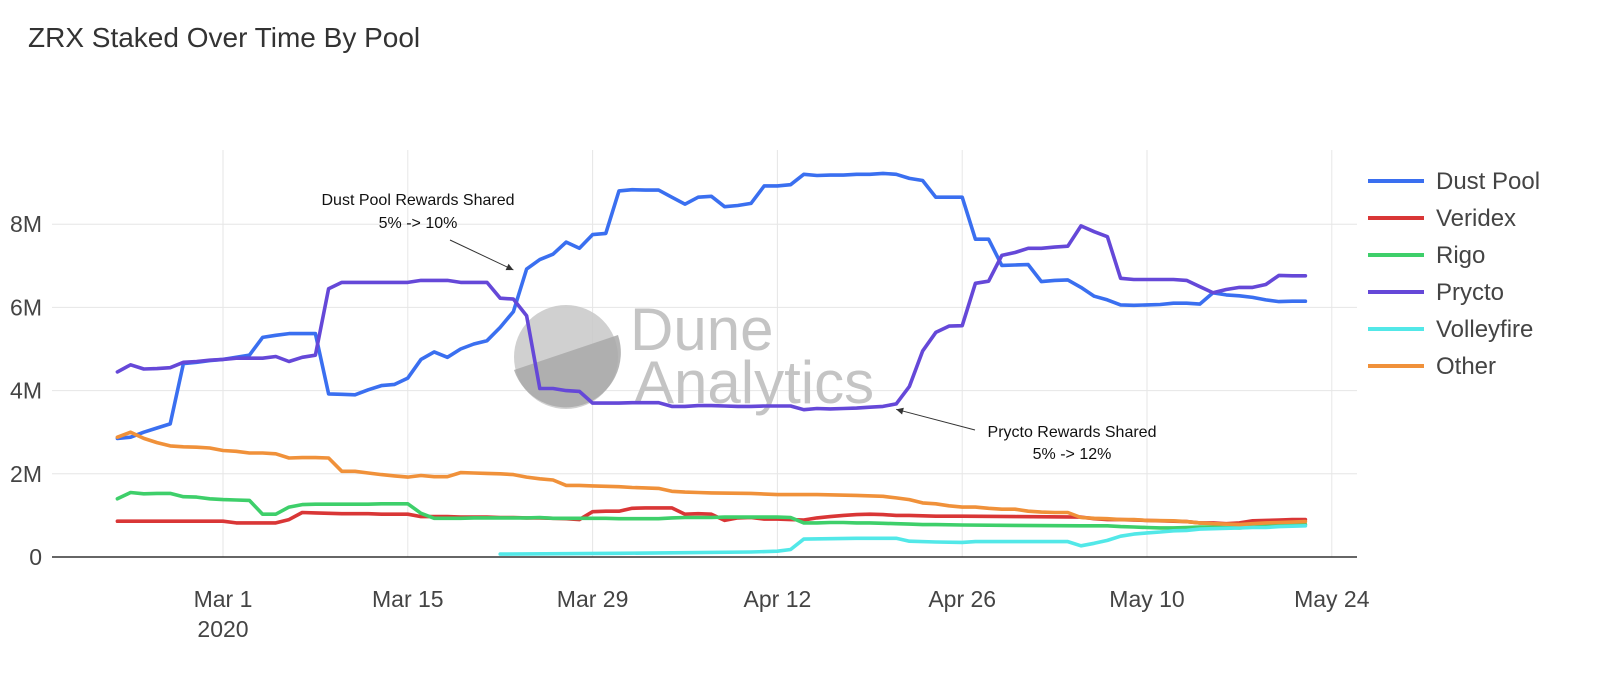  Describe the element at coordinates (1072, 432) in the screenshot. I see `annotation-title: Prycto Rewards Shared` at that location.